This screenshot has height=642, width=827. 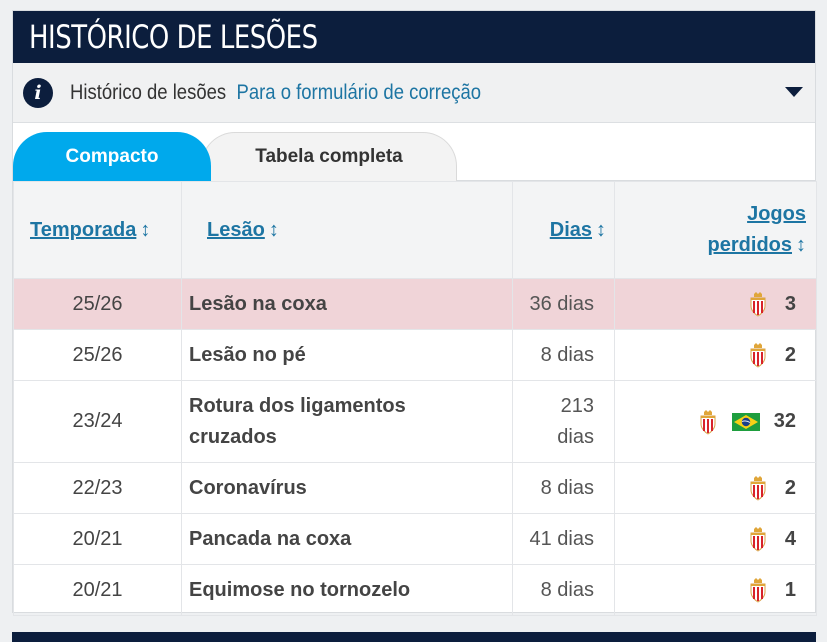 What do you see at coordinates (790, 303) in the screenshot?
I see `games-missed-count: 3` at bounding box center [790, 303].